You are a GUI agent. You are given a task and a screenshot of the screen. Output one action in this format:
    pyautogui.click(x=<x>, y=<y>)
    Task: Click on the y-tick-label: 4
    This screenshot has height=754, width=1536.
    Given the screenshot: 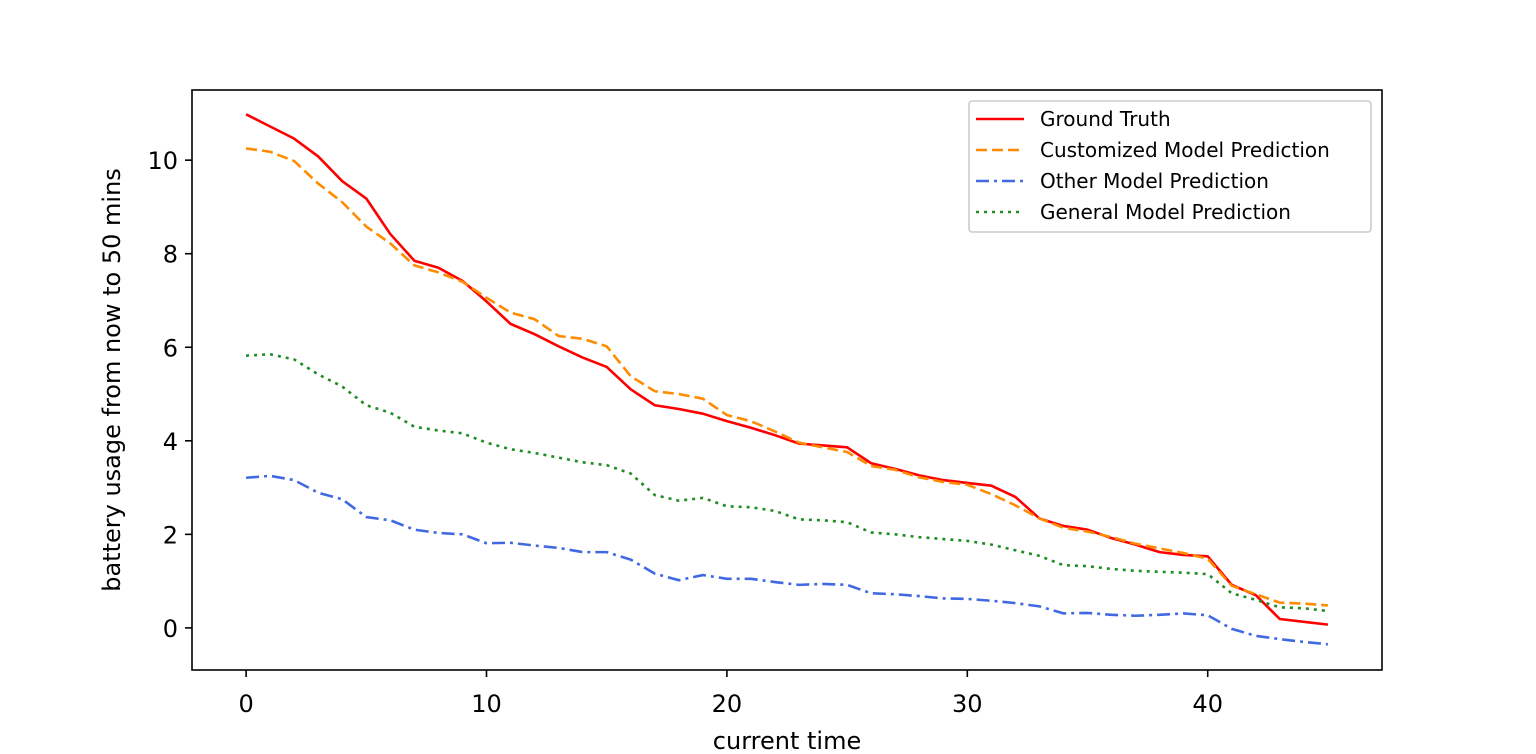 What is the action you would take?
    pyautogui.click(x=170, y=442)
    